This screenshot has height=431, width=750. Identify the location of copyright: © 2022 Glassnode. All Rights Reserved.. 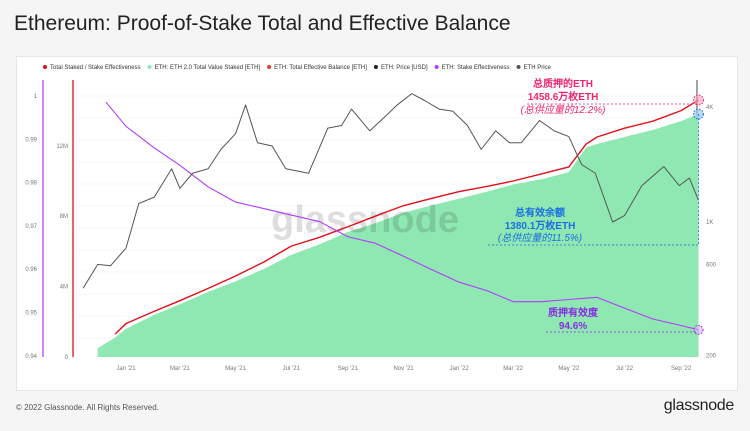
(87, 407).